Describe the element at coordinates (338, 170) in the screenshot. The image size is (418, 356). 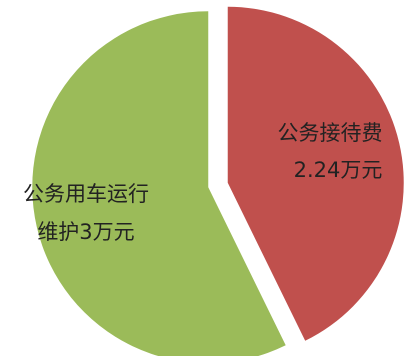
I see `slice-label-reception-line2: 2.24万元` at that location.